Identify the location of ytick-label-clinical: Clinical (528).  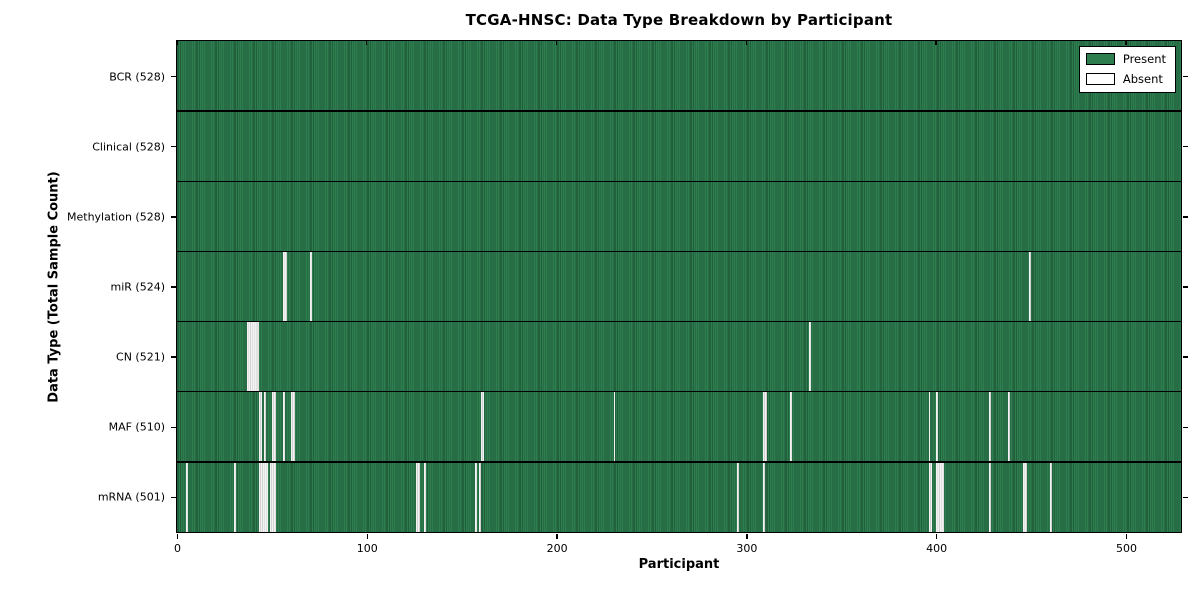
(128, 147).